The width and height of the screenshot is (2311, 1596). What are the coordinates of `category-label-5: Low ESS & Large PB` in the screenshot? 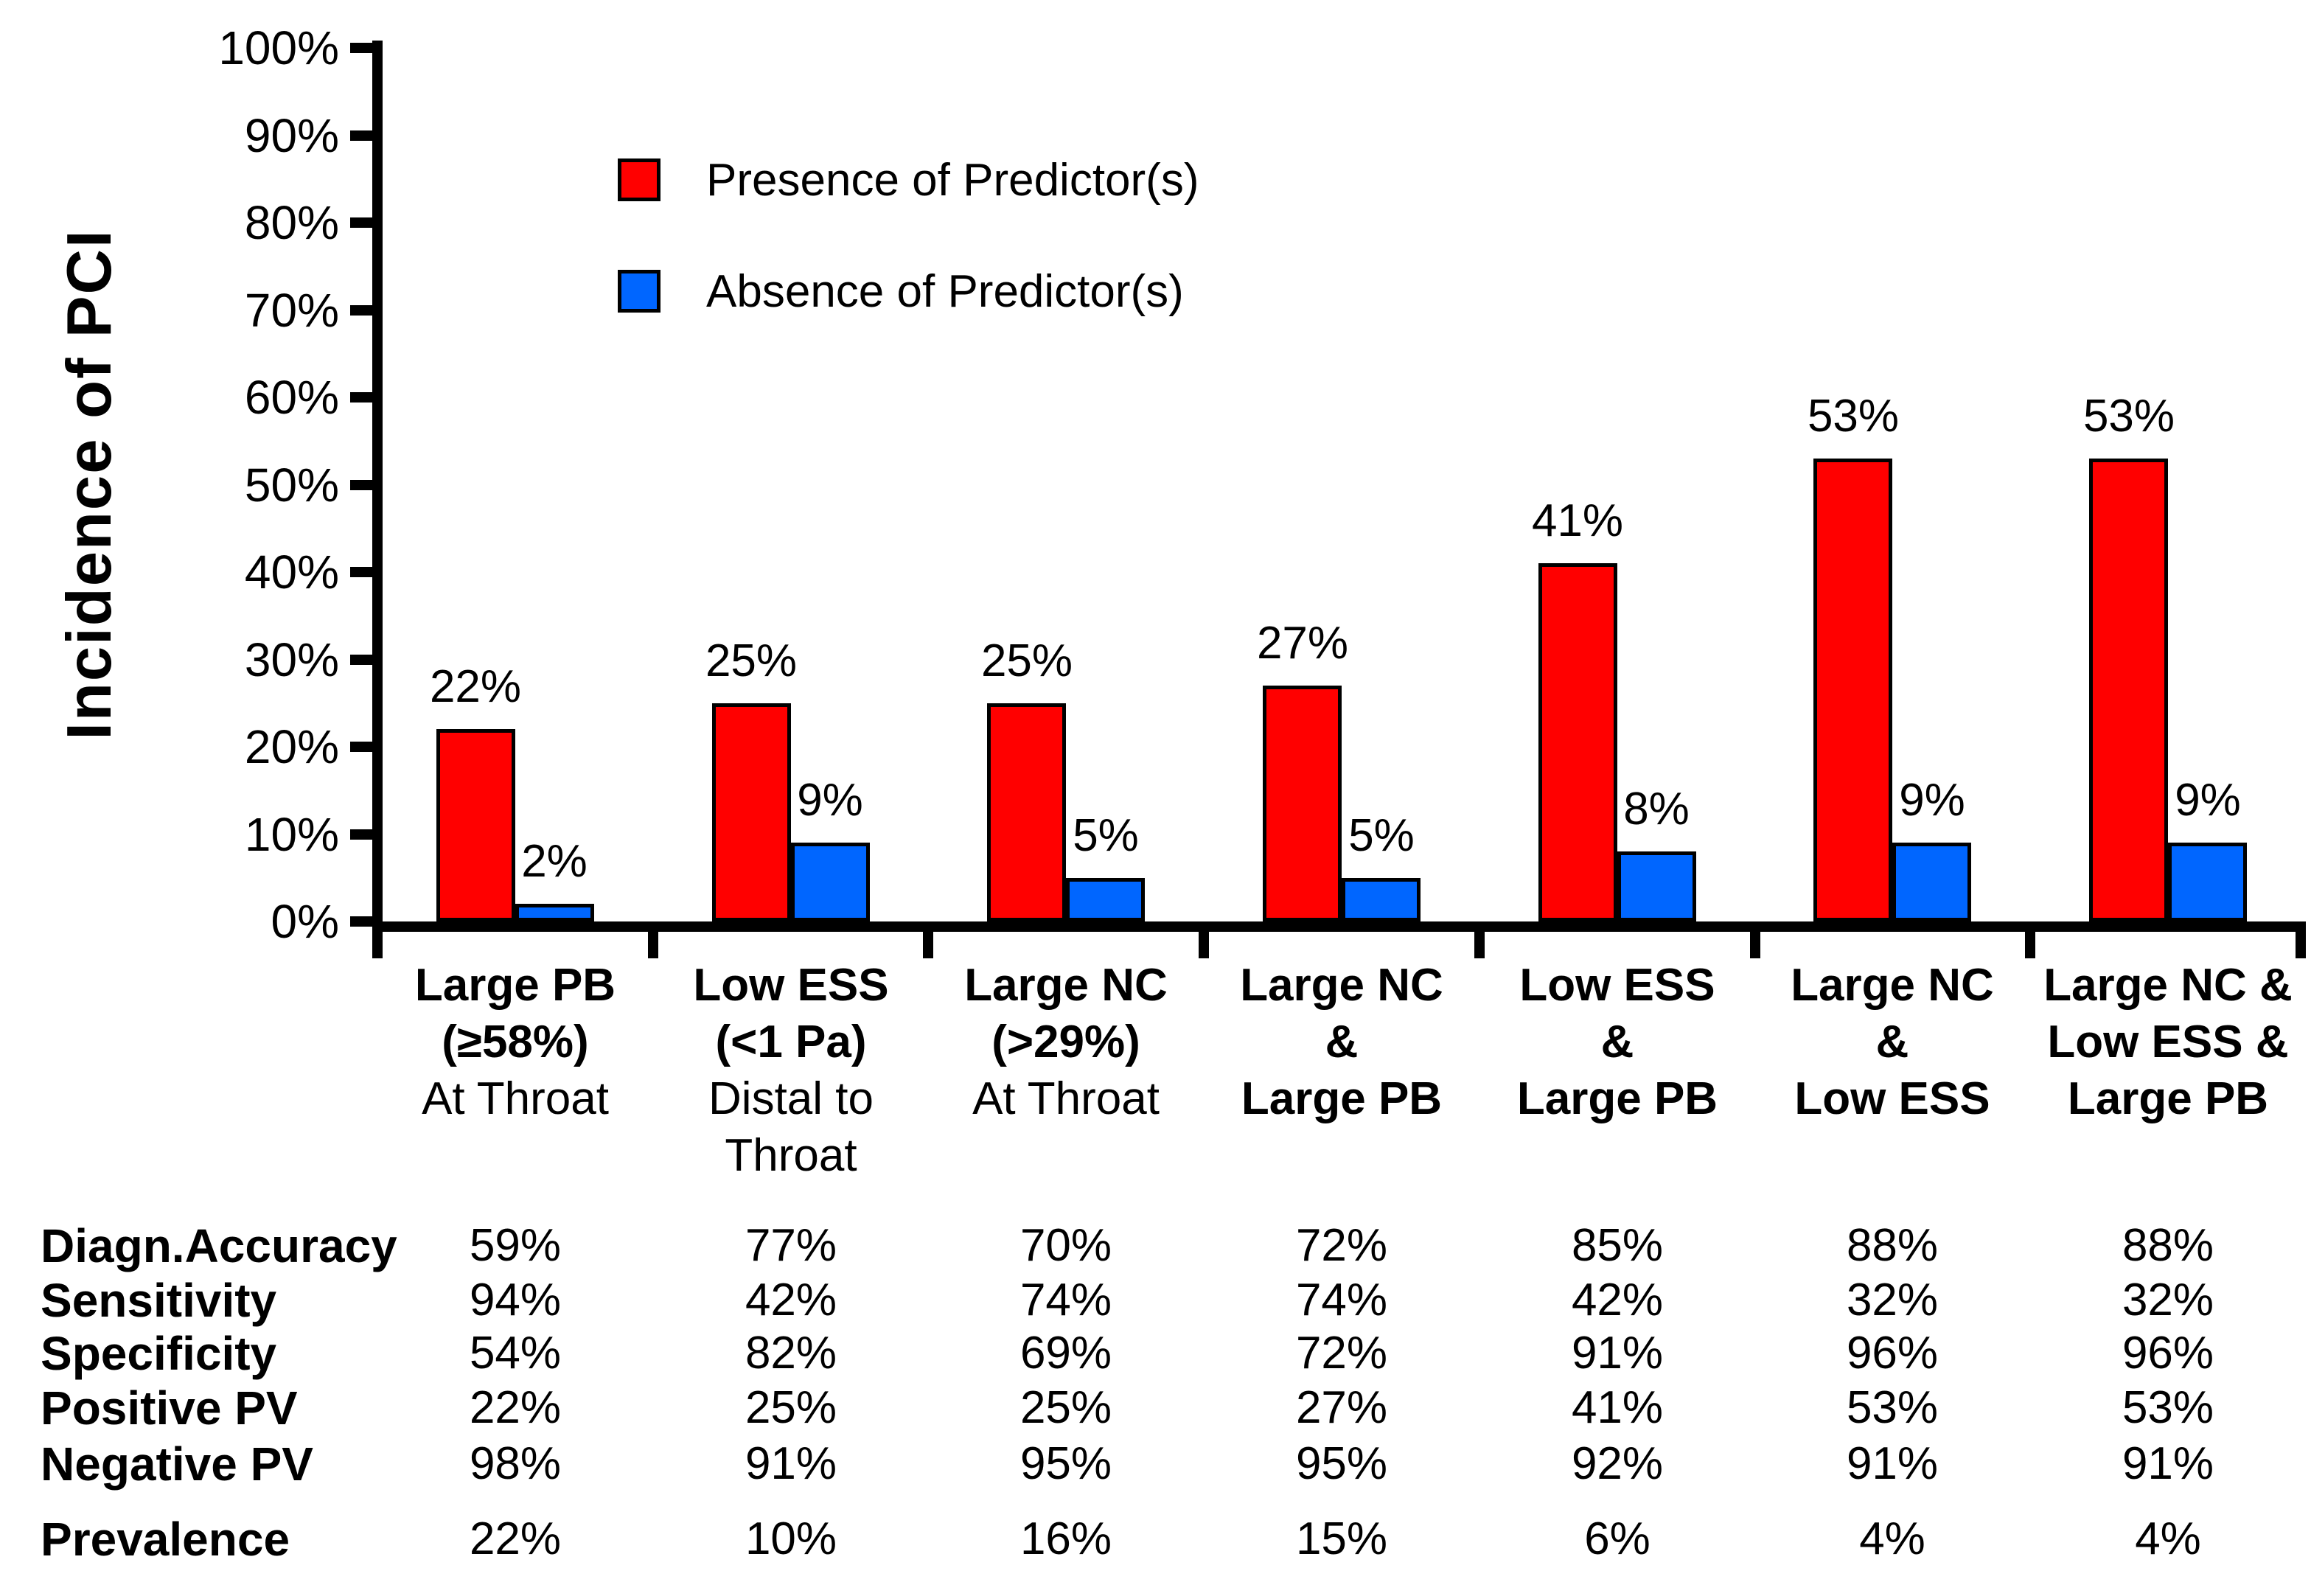 It's located at (1617, 1042).